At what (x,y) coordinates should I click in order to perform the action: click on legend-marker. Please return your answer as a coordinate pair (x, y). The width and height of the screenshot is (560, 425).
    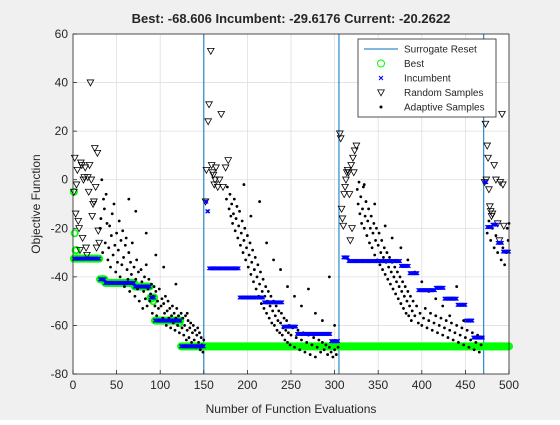
    Looking at the image, I should click on (381, 107).